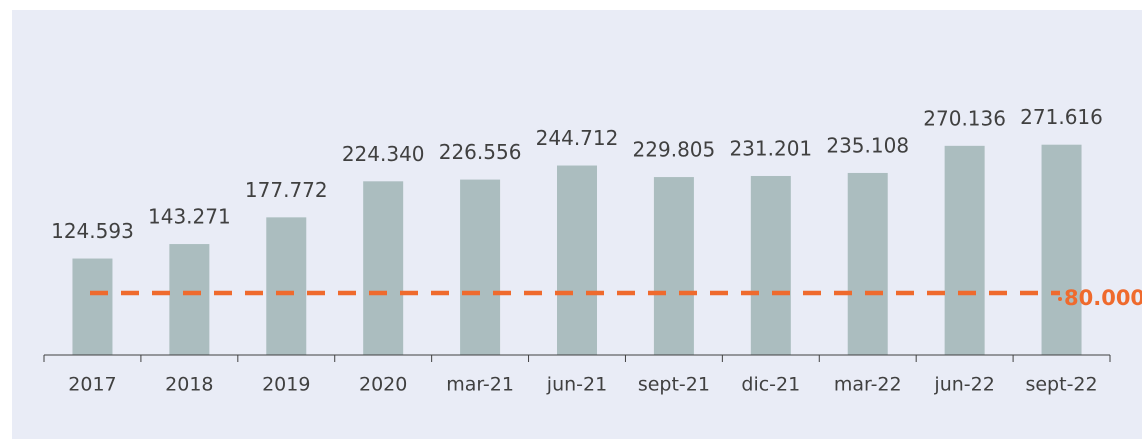 The width and height of the screenshot is (1142, 439). I want to click on value-label: 235.108, so click(867, 145).